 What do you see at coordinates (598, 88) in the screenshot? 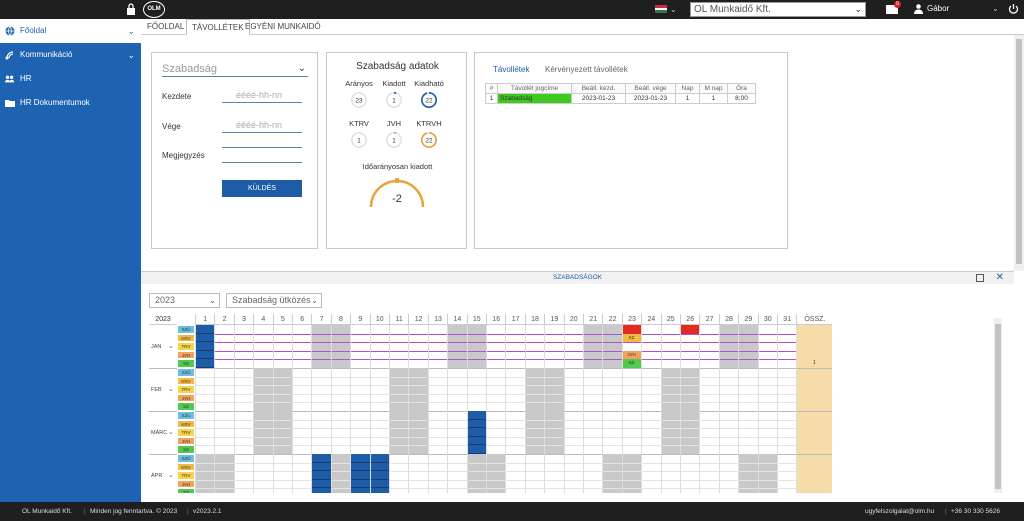
I see `column-header: Beáll. kezd.` at bounding box center [598, 88].